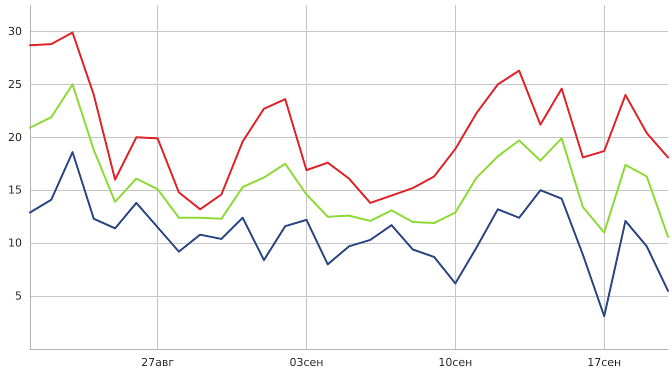 The height and width of the screenshot is (371, 672). Describe the element at coordinates (157, 362) in the screenshot. I see `x-tick-label: 27авг` at that location.